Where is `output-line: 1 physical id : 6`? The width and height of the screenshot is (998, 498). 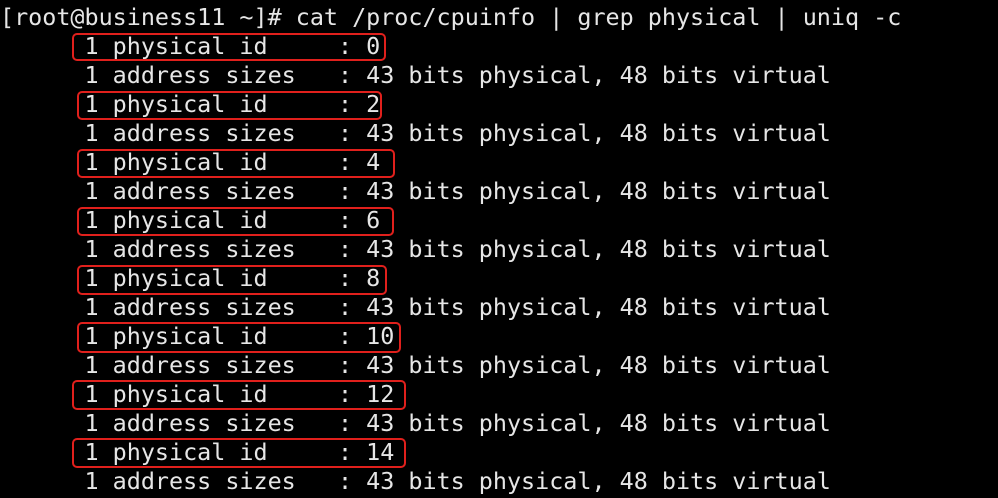 output-line: 1 physical id : 6 is located at coordinates (190, 220).